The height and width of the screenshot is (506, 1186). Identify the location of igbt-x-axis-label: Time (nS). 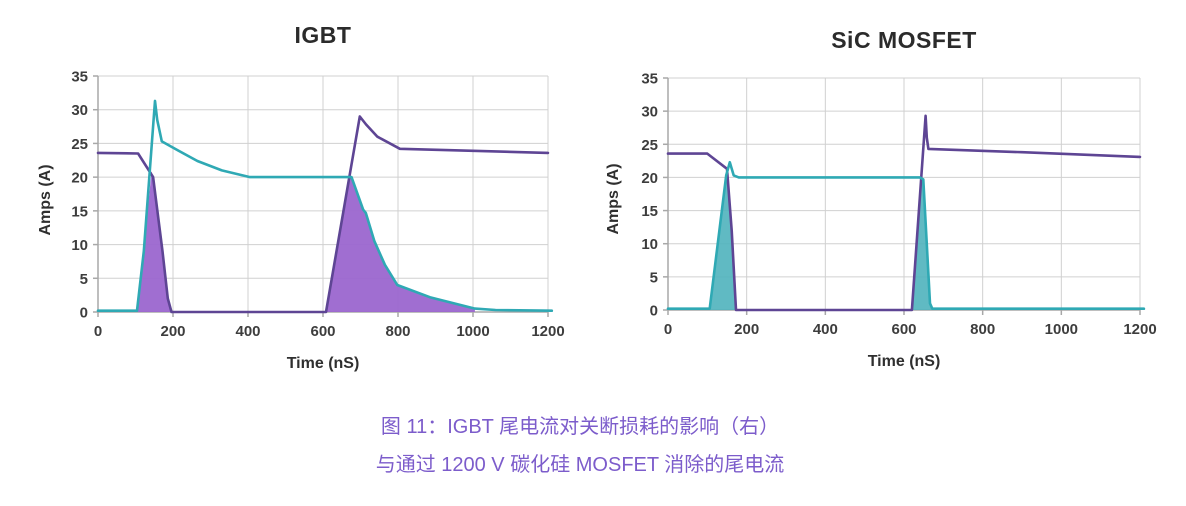
(323, 363).